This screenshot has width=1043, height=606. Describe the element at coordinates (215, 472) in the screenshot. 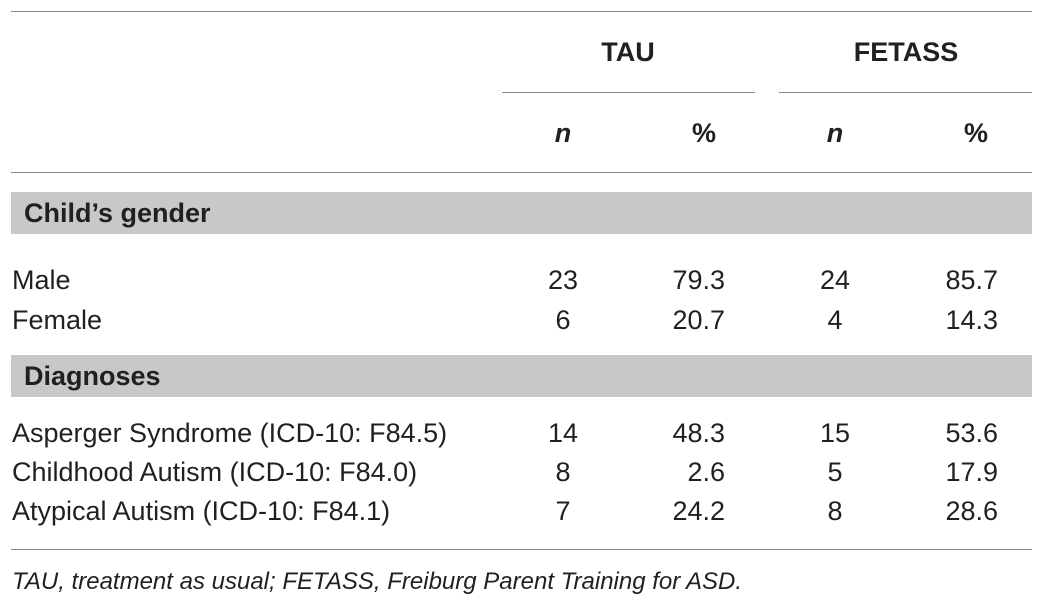

I see `row-label: Childhood Autism (ICD-10: F84.0)` at that location.